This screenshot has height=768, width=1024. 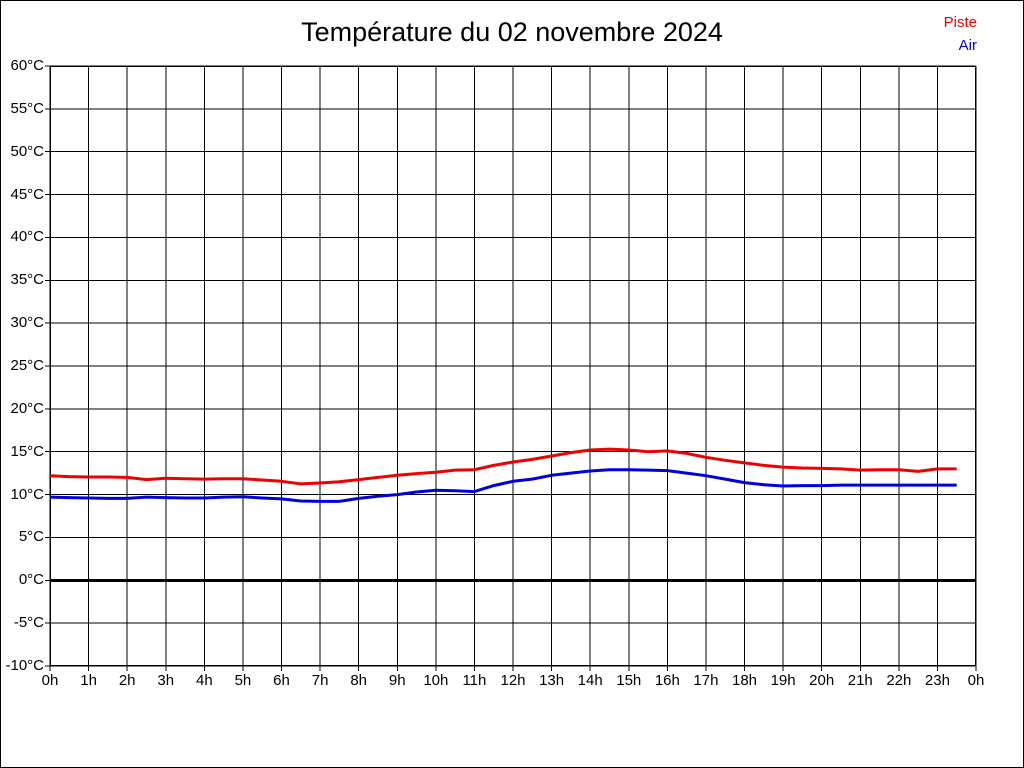 I want to click on y-tick-label: -5°C, so click(x=28, y=623).